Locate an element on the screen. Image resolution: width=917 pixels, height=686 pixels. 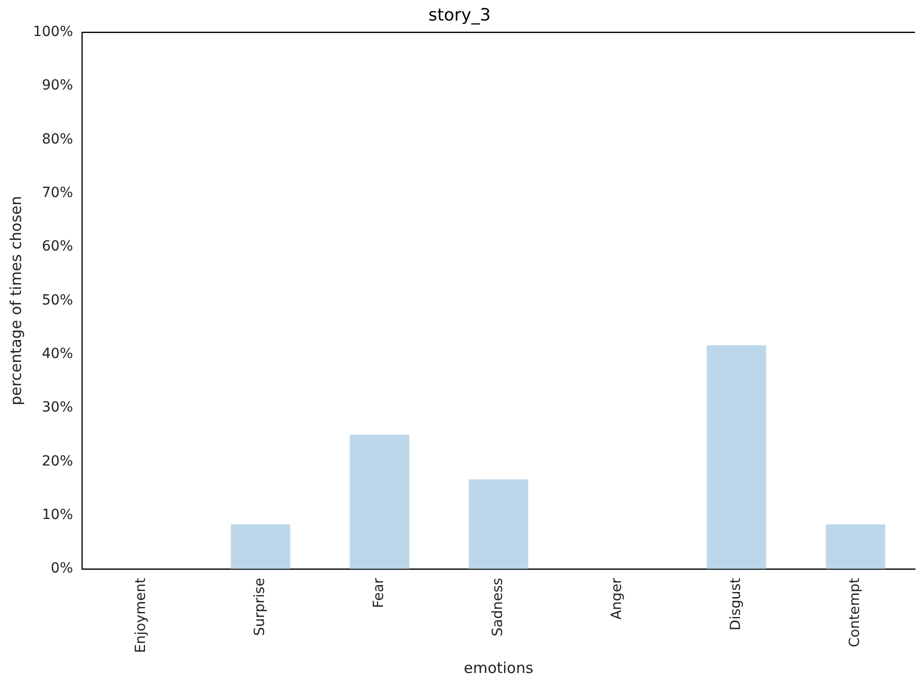
x-axis-title: emotions is located at coordinates (499, 667).